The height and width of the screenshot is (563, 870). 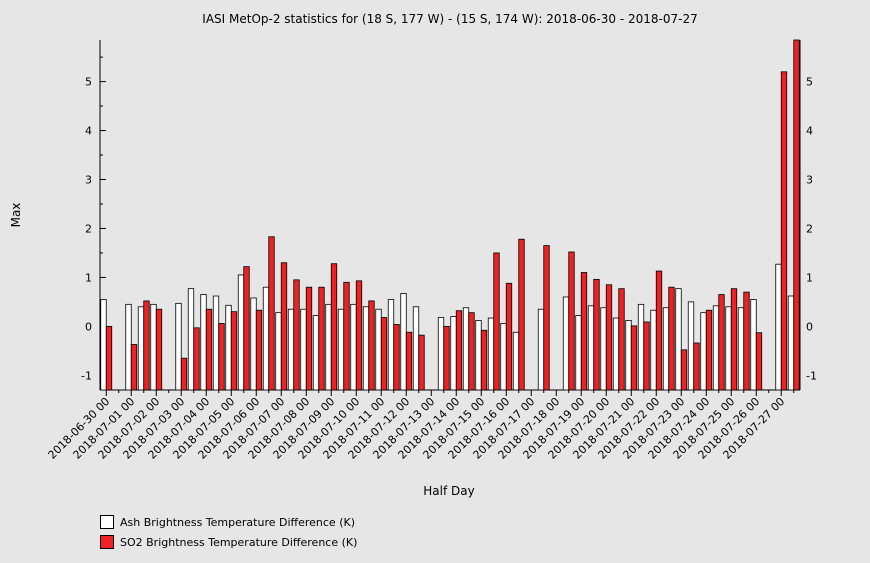 What do you see at coordinates (88, 277) in the screenshot?
I see `y-tick-label-left: 1` at bounding box center [88, 277].